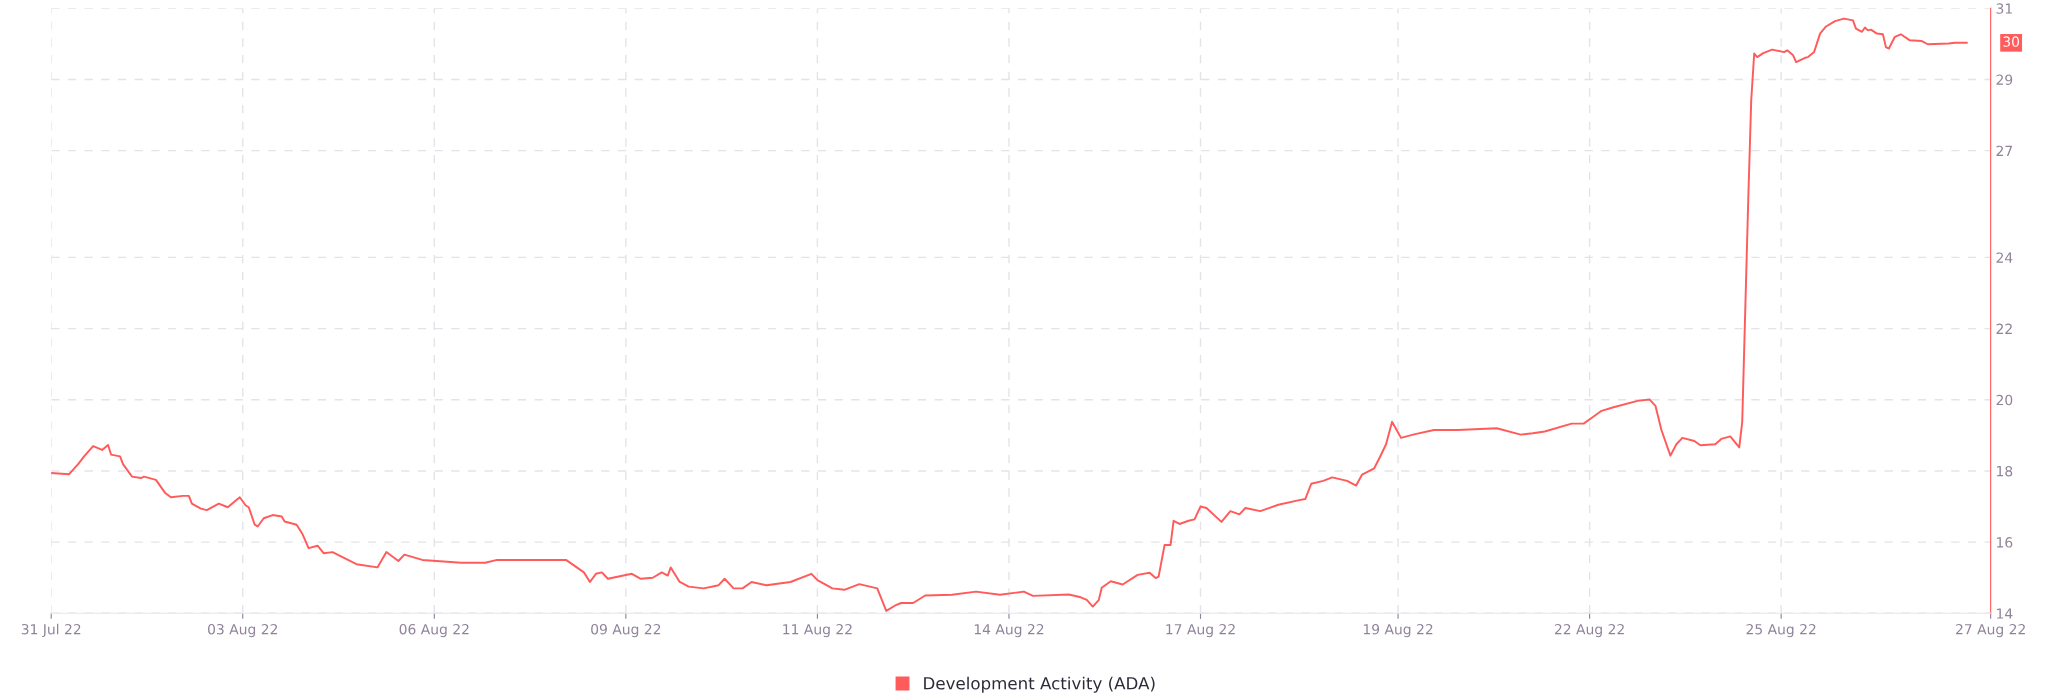 This screenshot has width=2048, height=693. I want to click on y-tick-label: 29, so click(2004, 79).